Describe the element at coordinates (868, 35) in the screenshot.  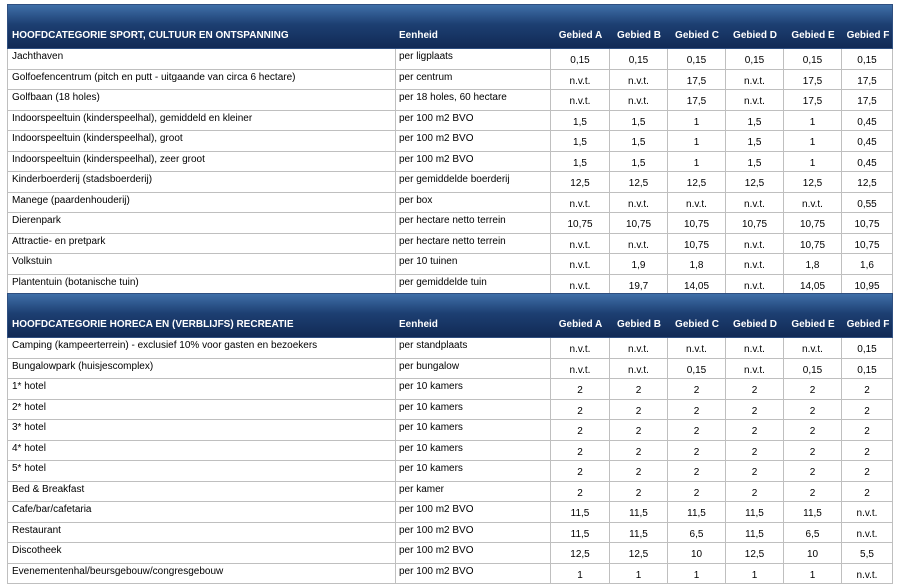
I see `column-header-area-f: Gebied F` at that location.